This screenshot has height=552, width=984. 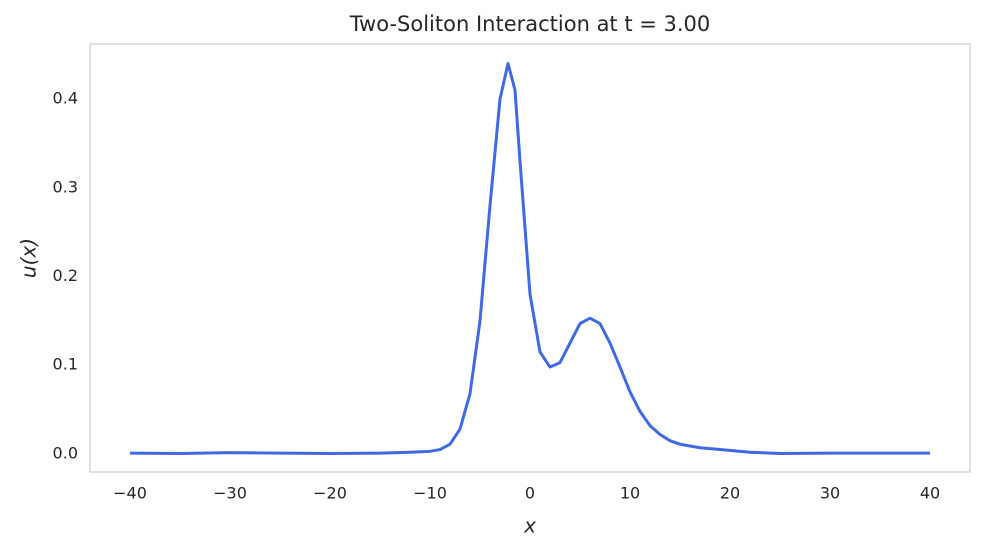 What do you see at coordinates (230, 493) in the screenshot?
I see `x-tick-label: −30` at bounding box center [230, 493].